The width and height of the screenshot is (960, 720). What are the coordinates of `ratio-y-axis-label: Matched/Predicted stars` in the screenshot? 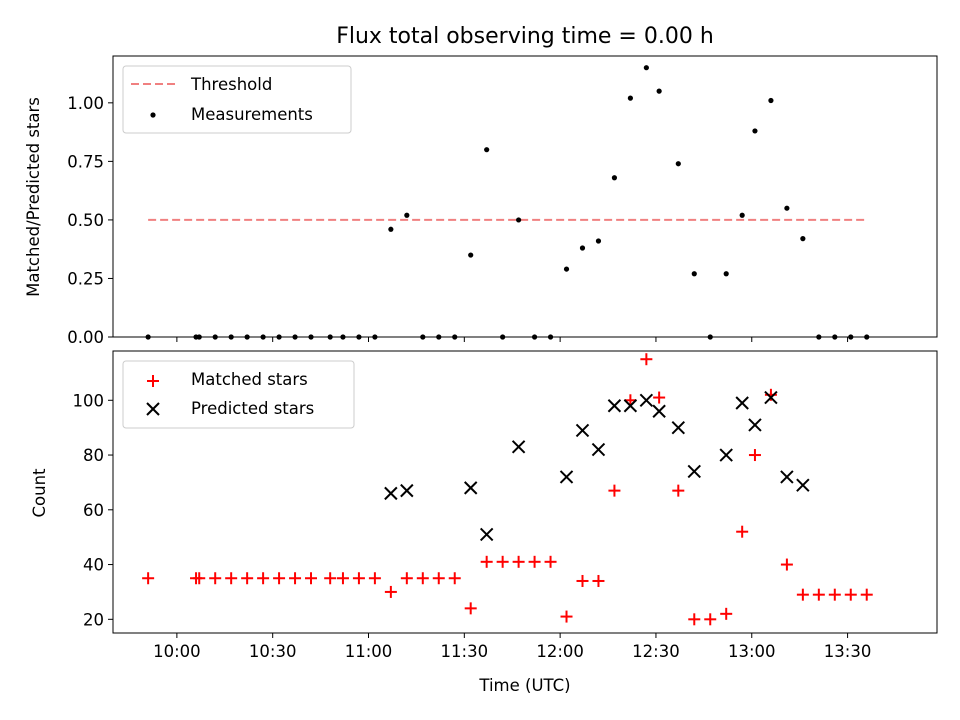 It's located at (33, 197).